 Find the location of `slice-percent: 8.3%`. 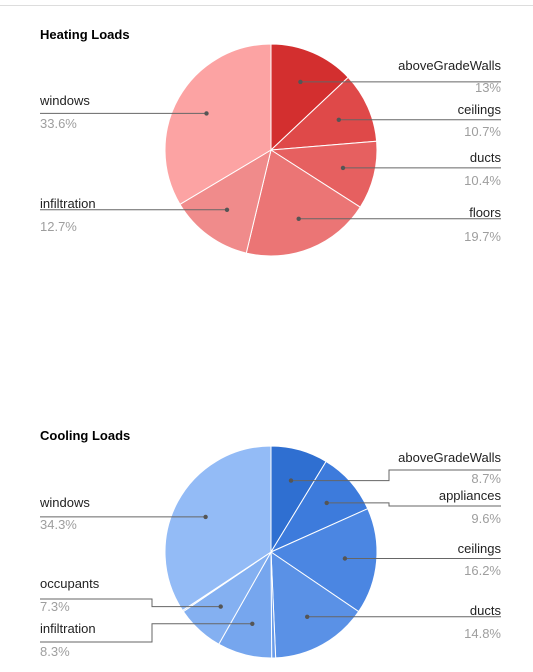

slice-percent: 8.3% is located at coordinates (55, 651).